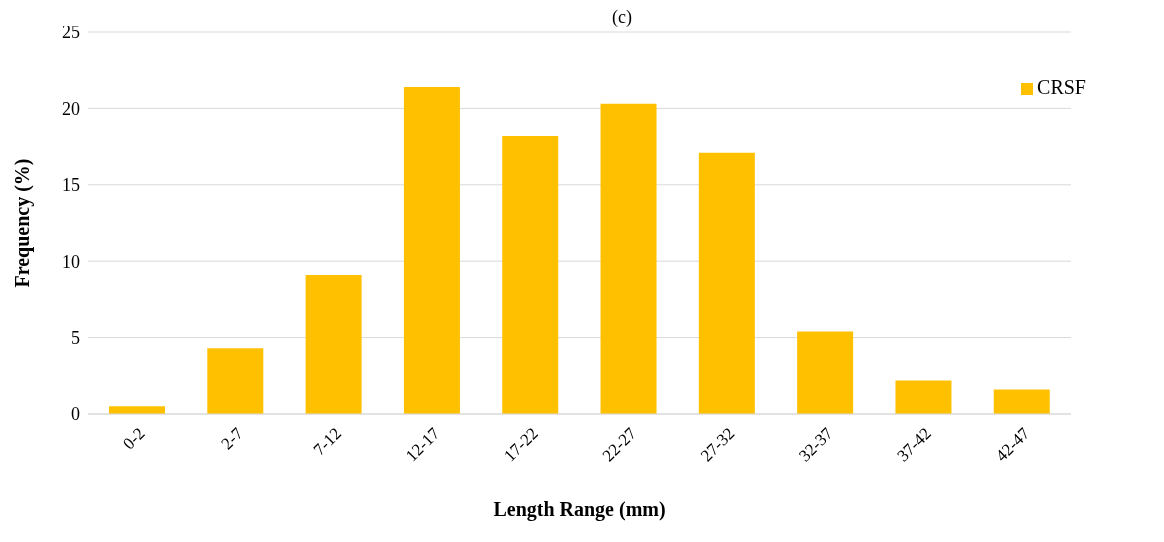 The width and height of the screenshot is (1164, 542). I want to click on x-tick-label: 0-2, so click(134, 438).